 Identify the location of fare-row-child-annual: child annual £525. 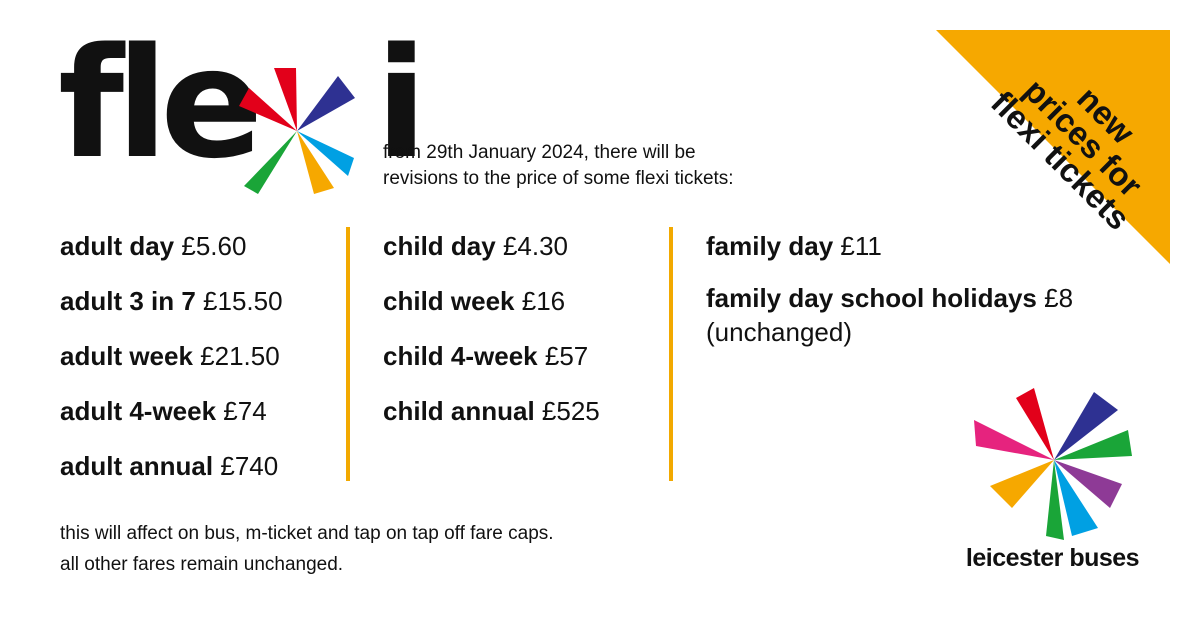
(491, 411).